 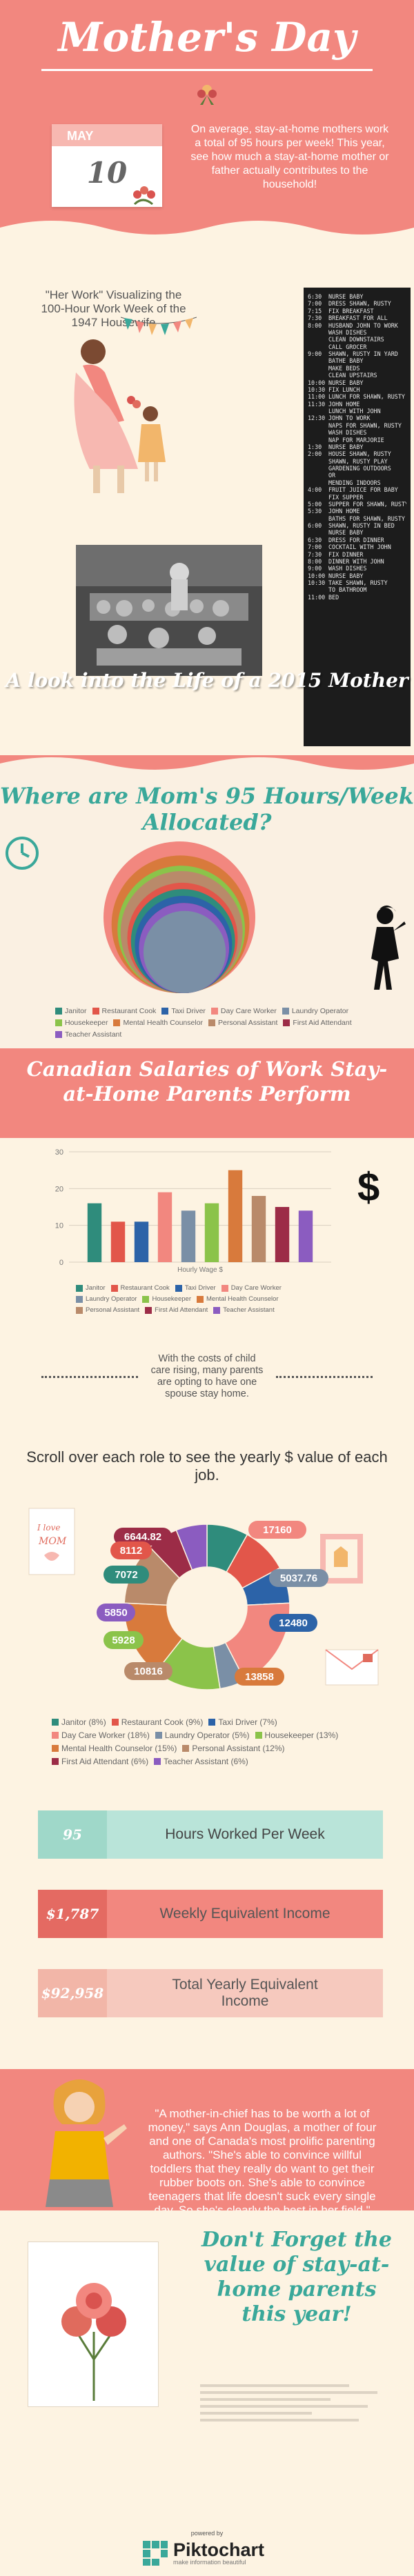 What do you see at coordinates (388, 947) in the screenshot?
I see `woman-silhouette-icon` at bounding box center [388, 947].